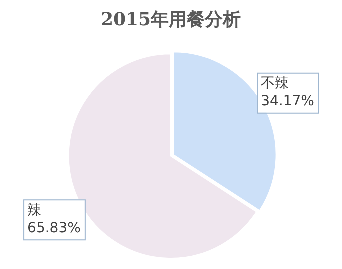 Image resolution: width=342 pixels, height=269 pixels. Describe the element at coordinates (54, 228) in the screenshot. I see `data-label: 65.83%` at that location.